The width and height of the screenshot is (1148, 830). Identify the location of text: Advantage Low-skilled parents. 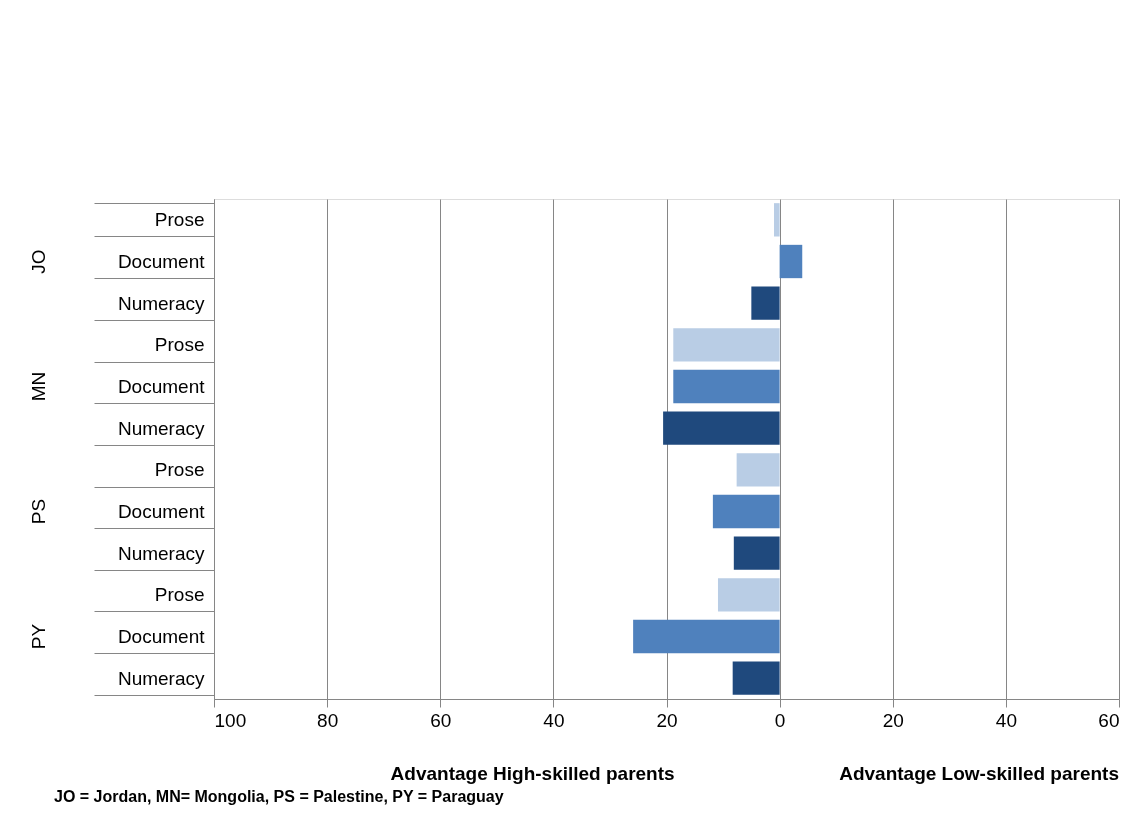
(979, 773).